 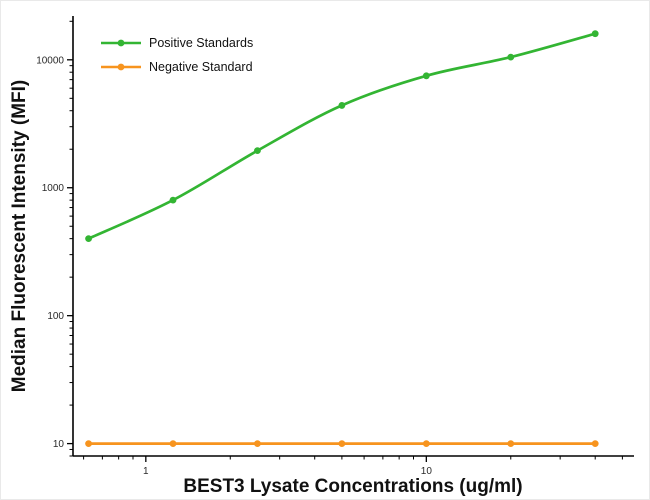 I want to click on y-axis-label: Median Fluorescent Intensity (MFI), so click(x=19, y=236).